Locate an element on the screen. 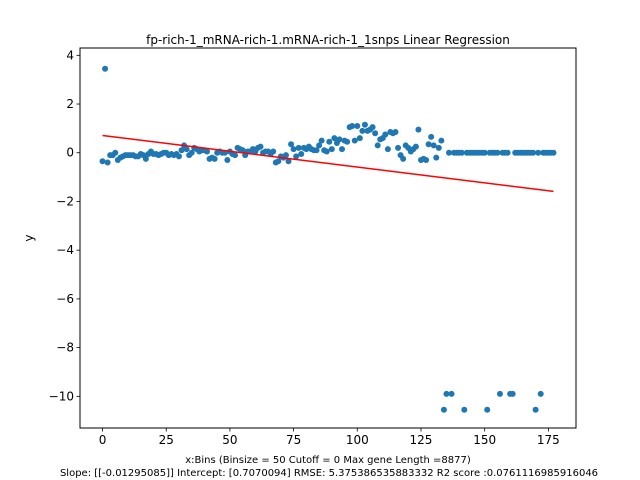  x-tick-label: 25 is located at coordinates (166, 440).